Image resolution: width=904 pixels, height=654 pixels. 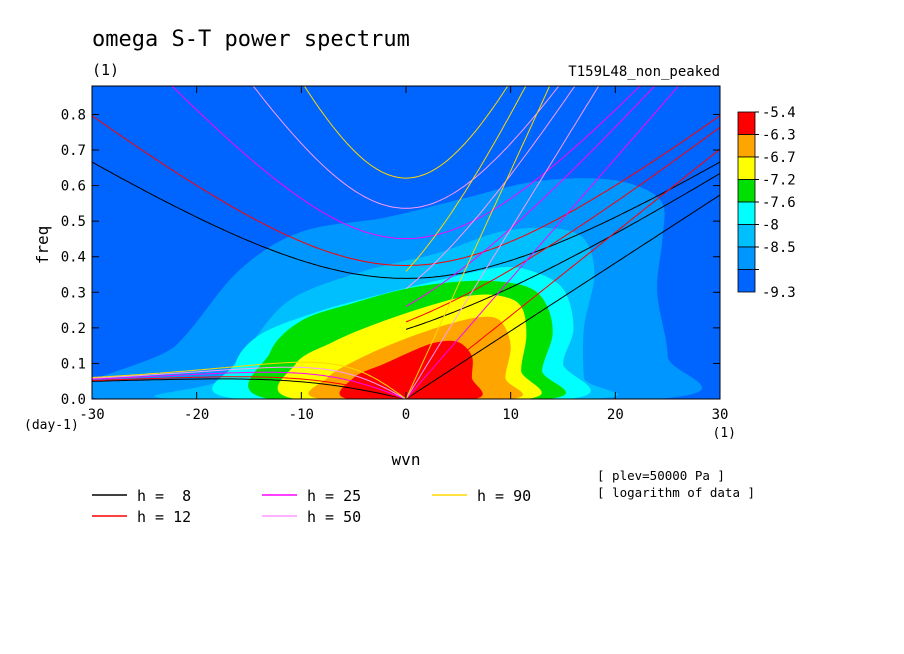 I want to click on y-tick-label: 0.6, so click(x=73, y=187).